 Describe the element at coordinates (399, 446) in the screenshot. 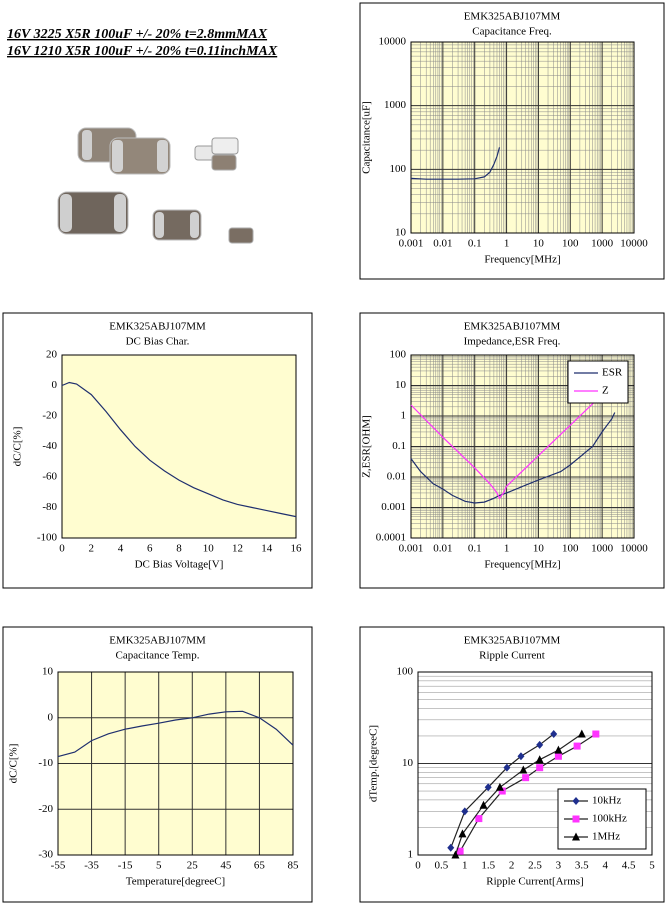

I see `y-tick-label: 0.1` at that location.